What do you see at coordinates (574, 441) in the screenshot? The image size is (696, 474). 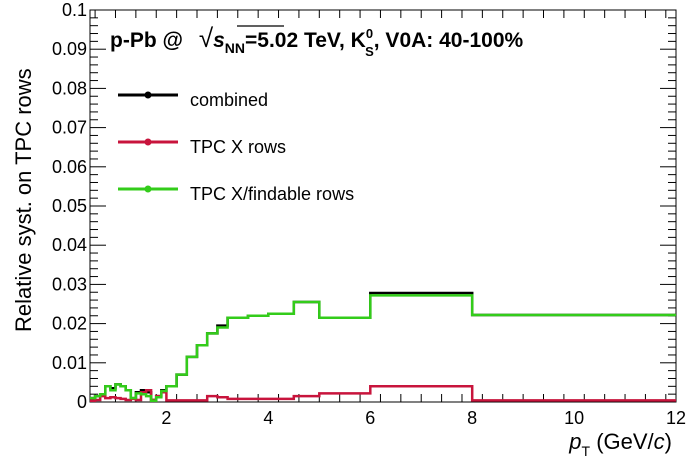 I see `x-label-p: p` at bounding box center [574, 441].